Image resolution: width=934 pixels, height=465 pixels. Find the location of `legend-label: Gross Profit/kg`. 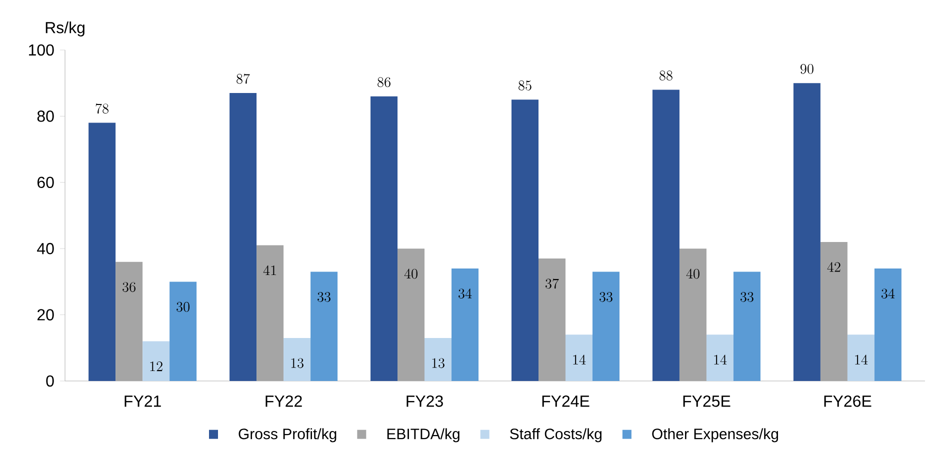

legend-label: Gross Profit/kg is located at coordinates (287, 435).